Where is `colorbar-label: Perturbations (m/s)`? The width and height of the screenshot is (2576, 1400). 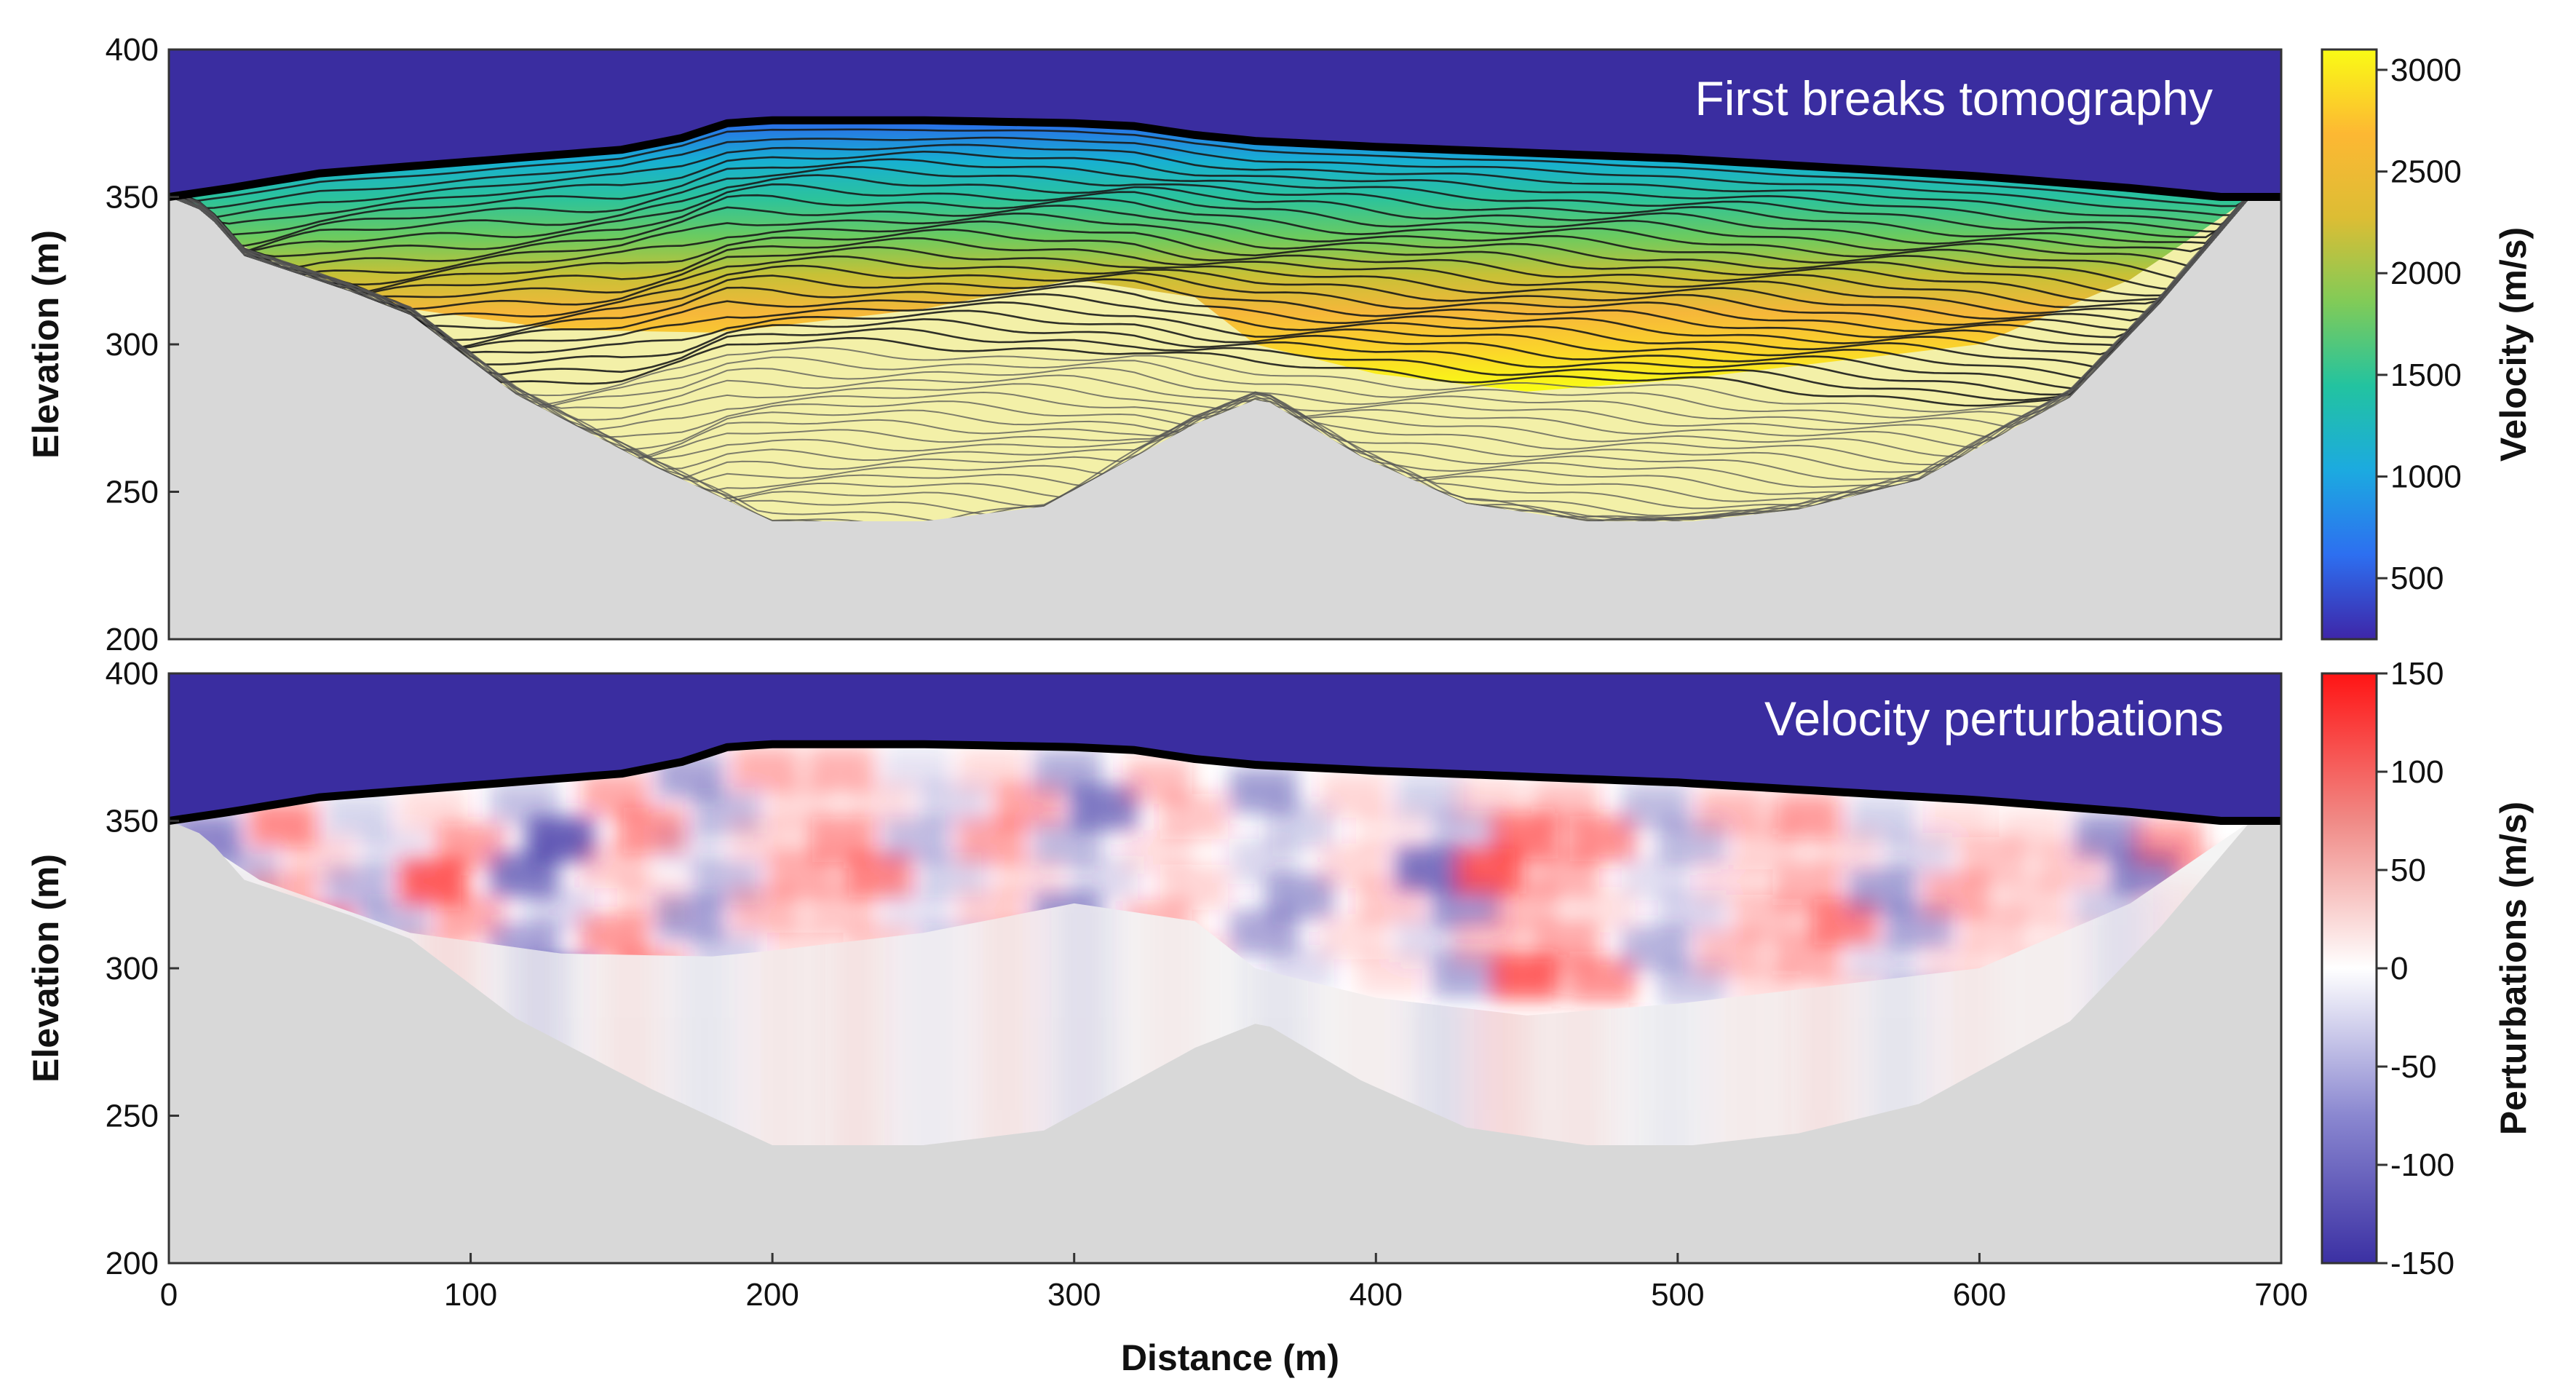 colorbar-label: Perturbations (m/s) is located at coordinates (2513, 969).